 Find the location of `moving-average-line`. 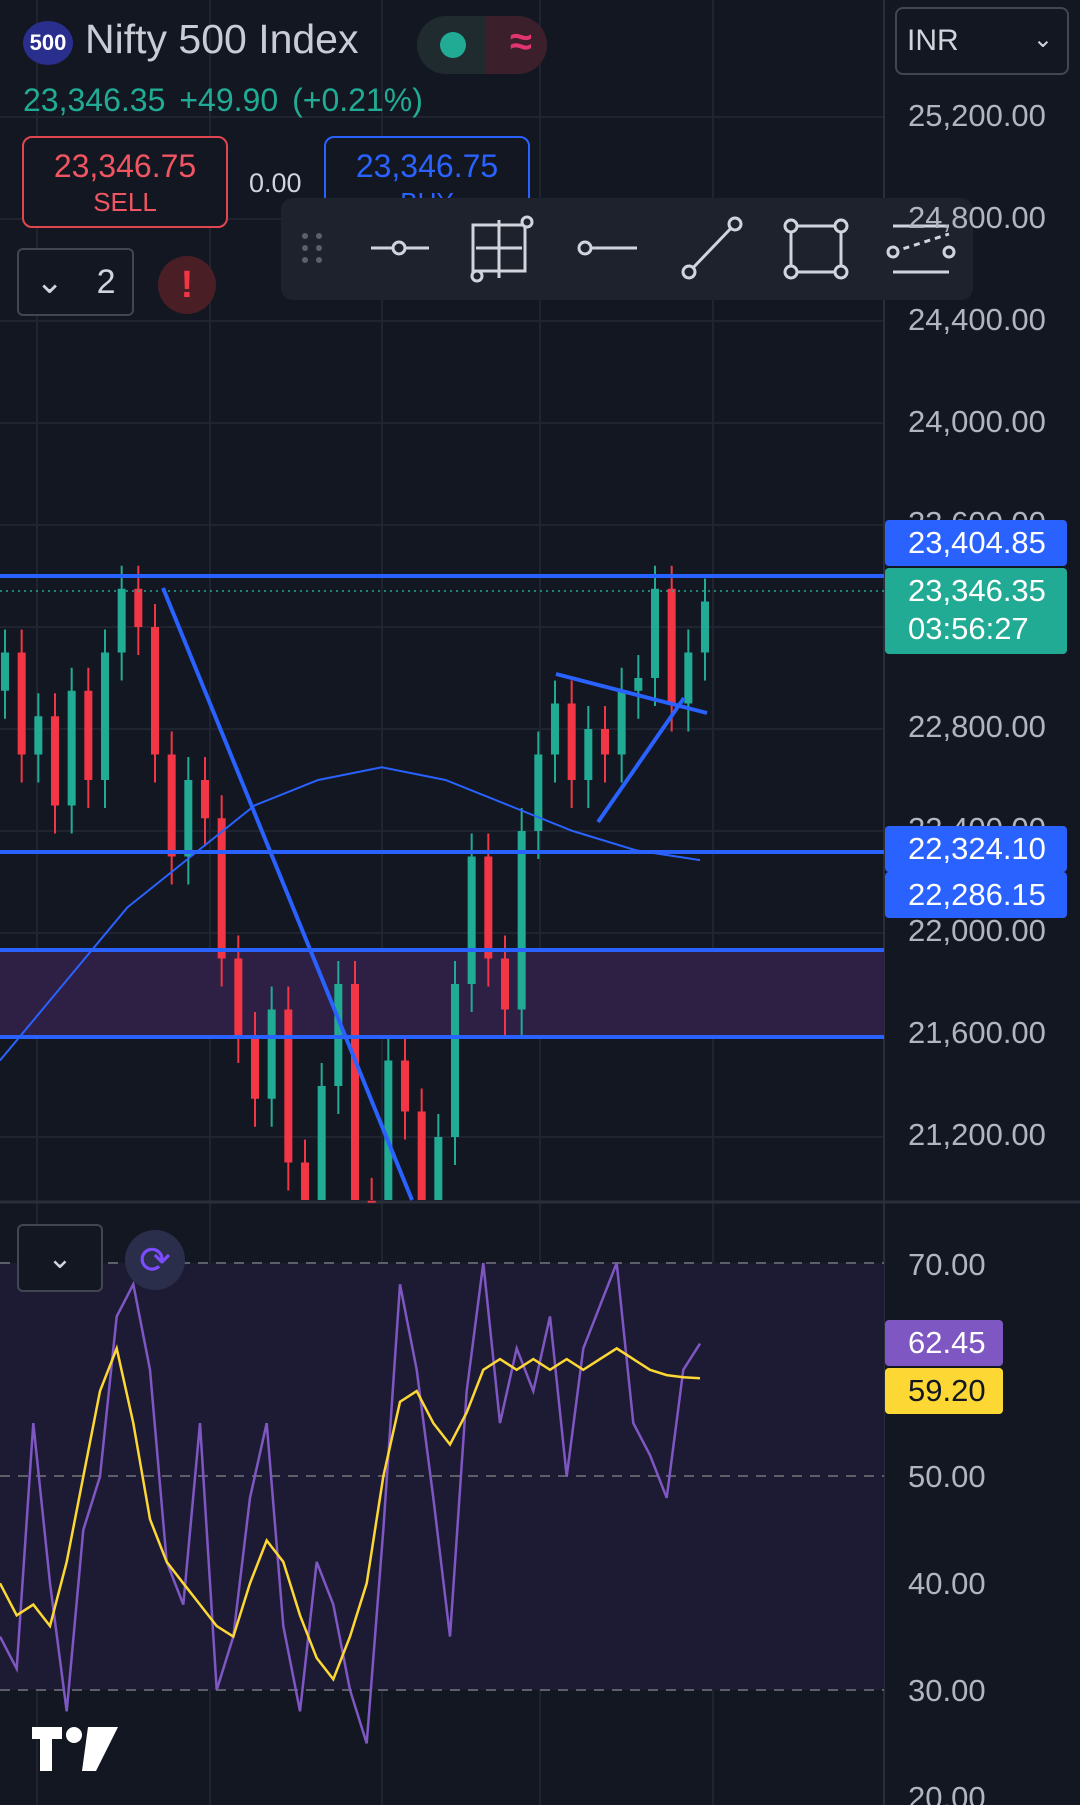

moving-average-line is located at coordinates (350, 914).